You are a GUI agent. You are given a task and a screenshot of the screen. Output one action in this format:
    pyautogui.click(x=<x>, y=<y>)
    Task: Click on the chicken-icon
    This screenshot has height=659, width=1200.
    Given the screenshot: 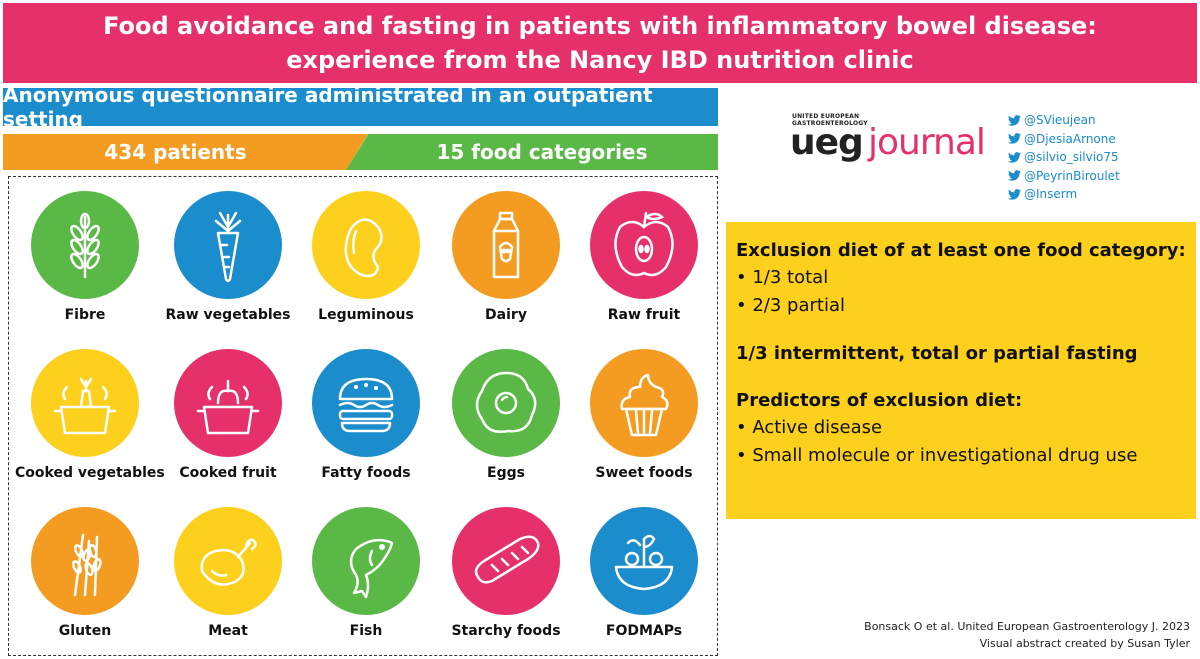 What is the action you would take?
    pyautogui.click(x=228, y=561)
    